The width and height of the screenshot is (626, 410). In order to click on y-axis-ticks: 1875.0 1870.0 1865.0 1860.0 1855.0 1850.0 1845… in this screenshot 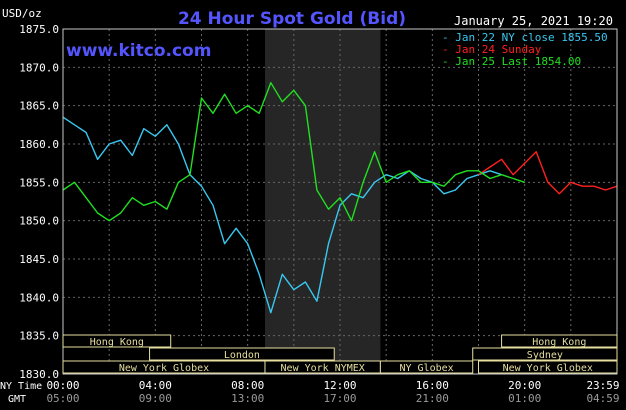, I will do `click(39, 202)`.